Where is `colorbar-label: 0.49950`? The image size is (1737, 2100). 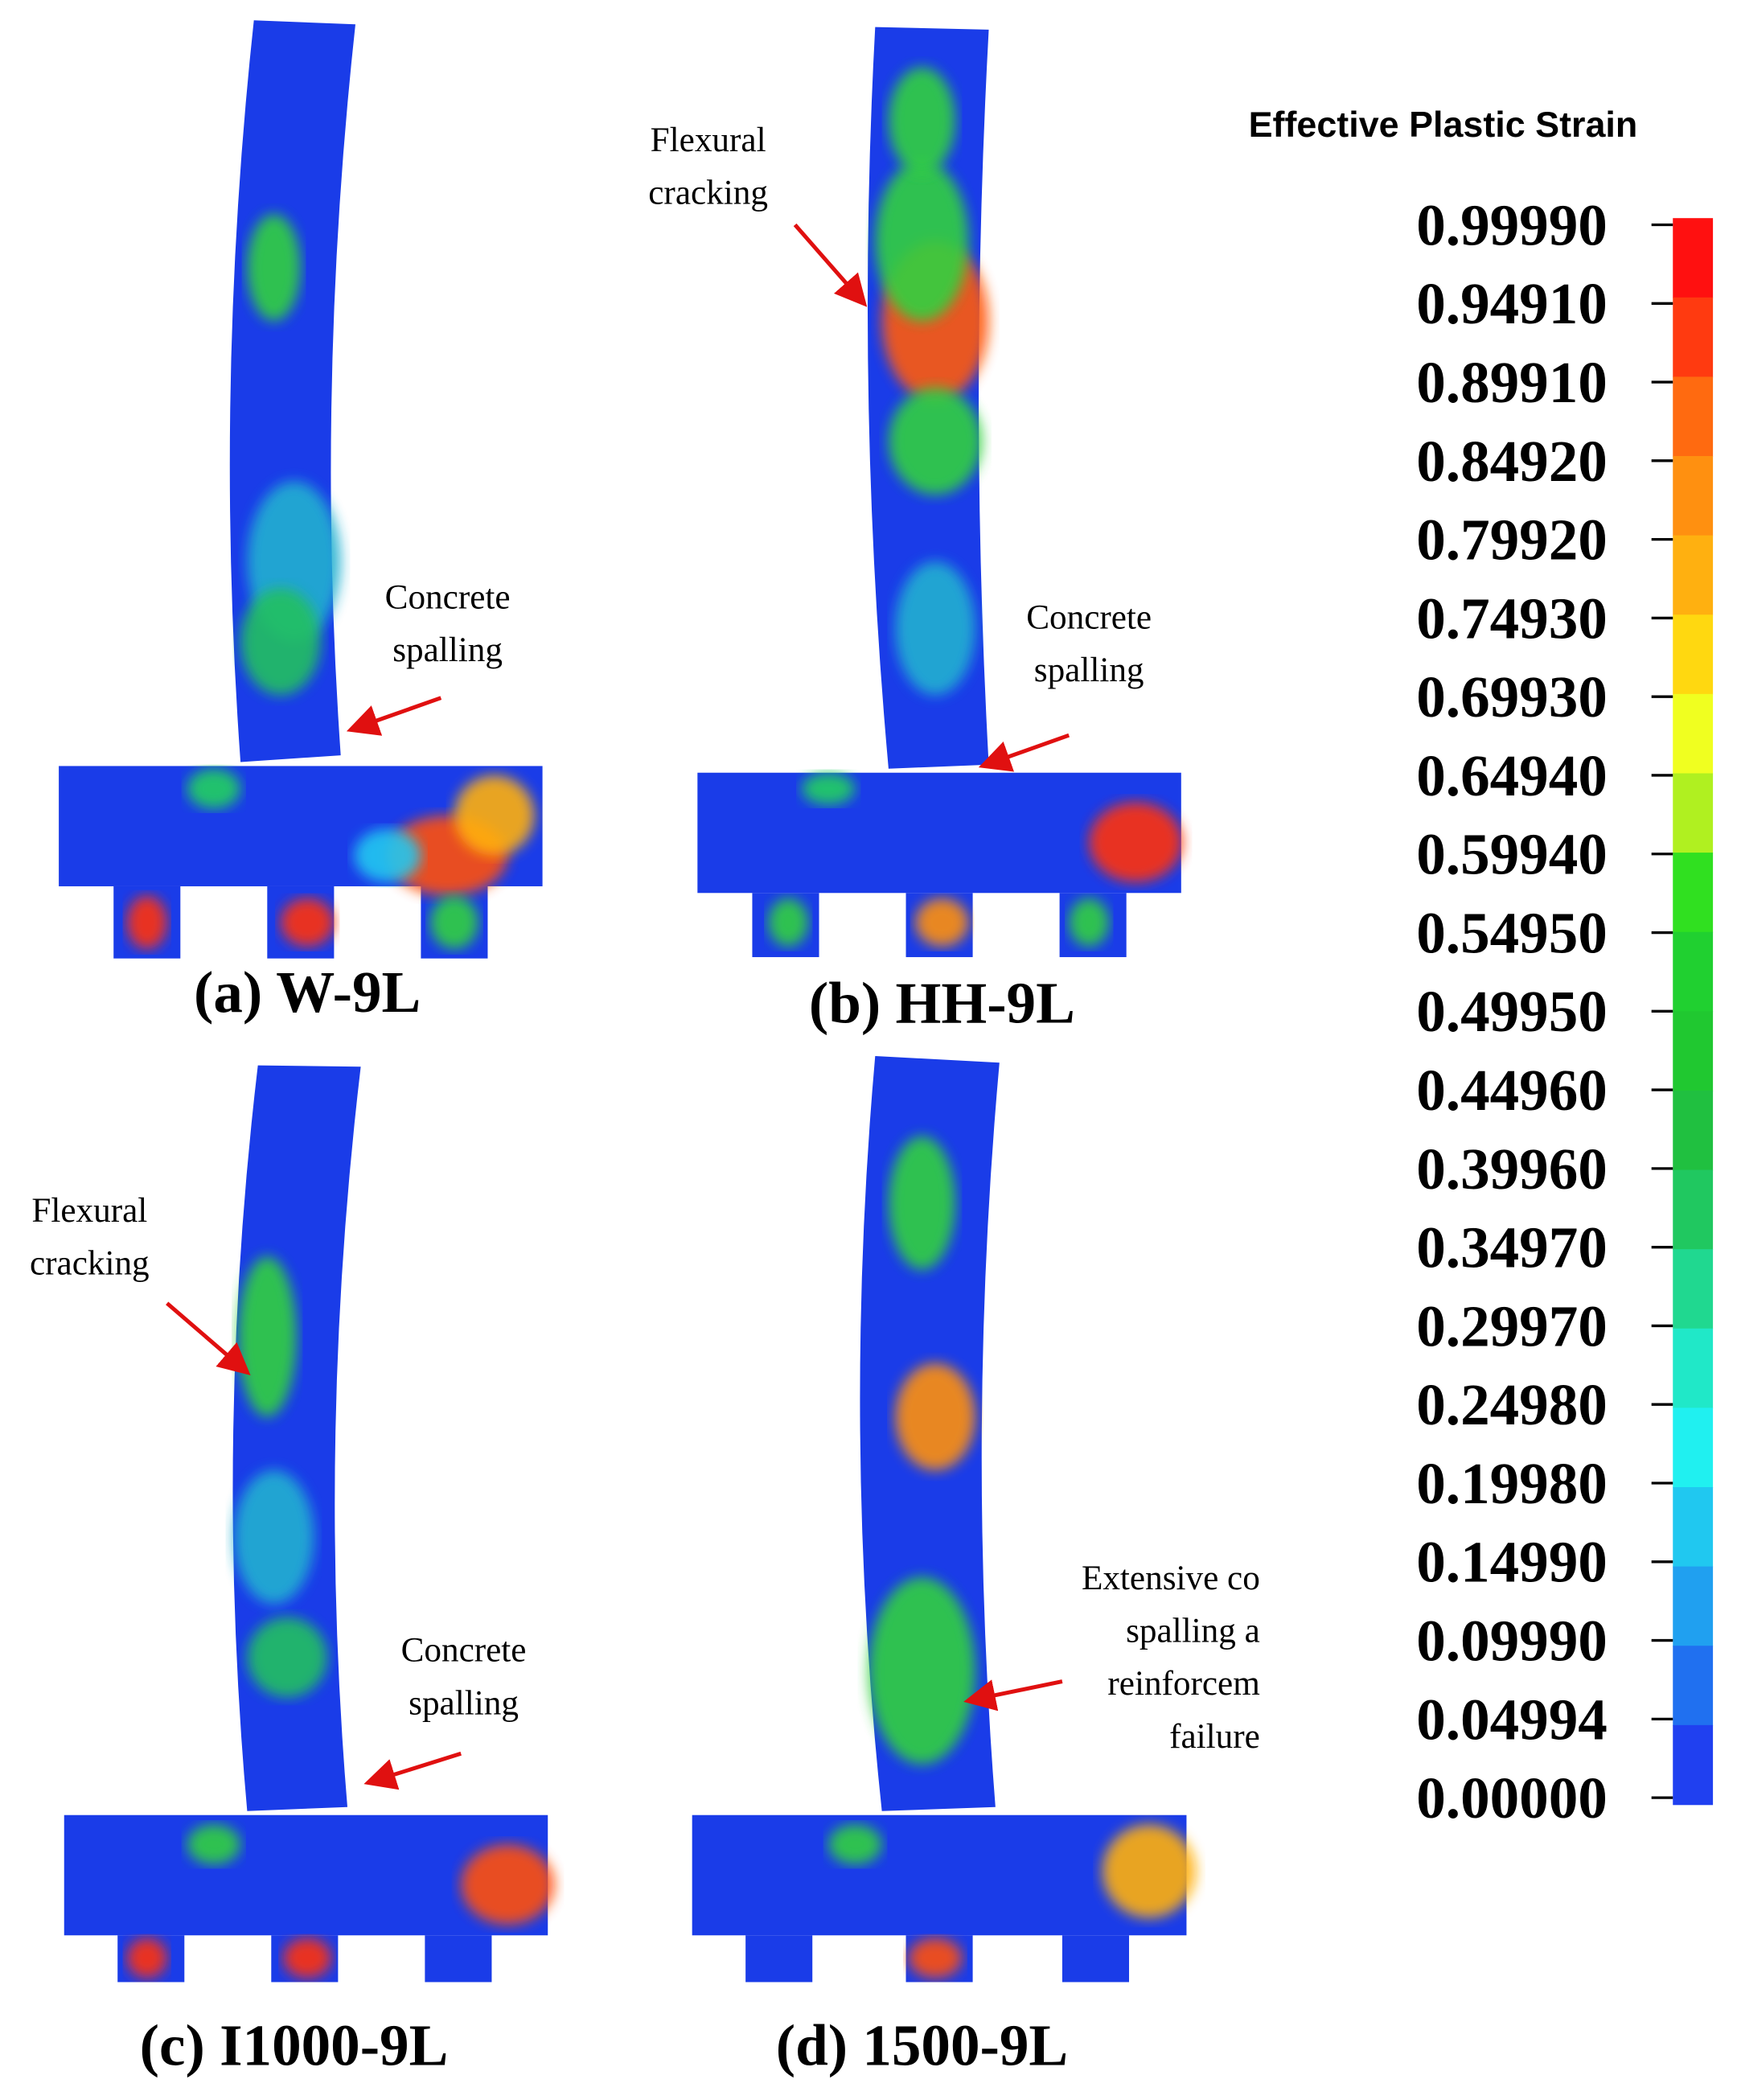 colorbar-label: 0.49950 is located at coordinates (1512, 1011).